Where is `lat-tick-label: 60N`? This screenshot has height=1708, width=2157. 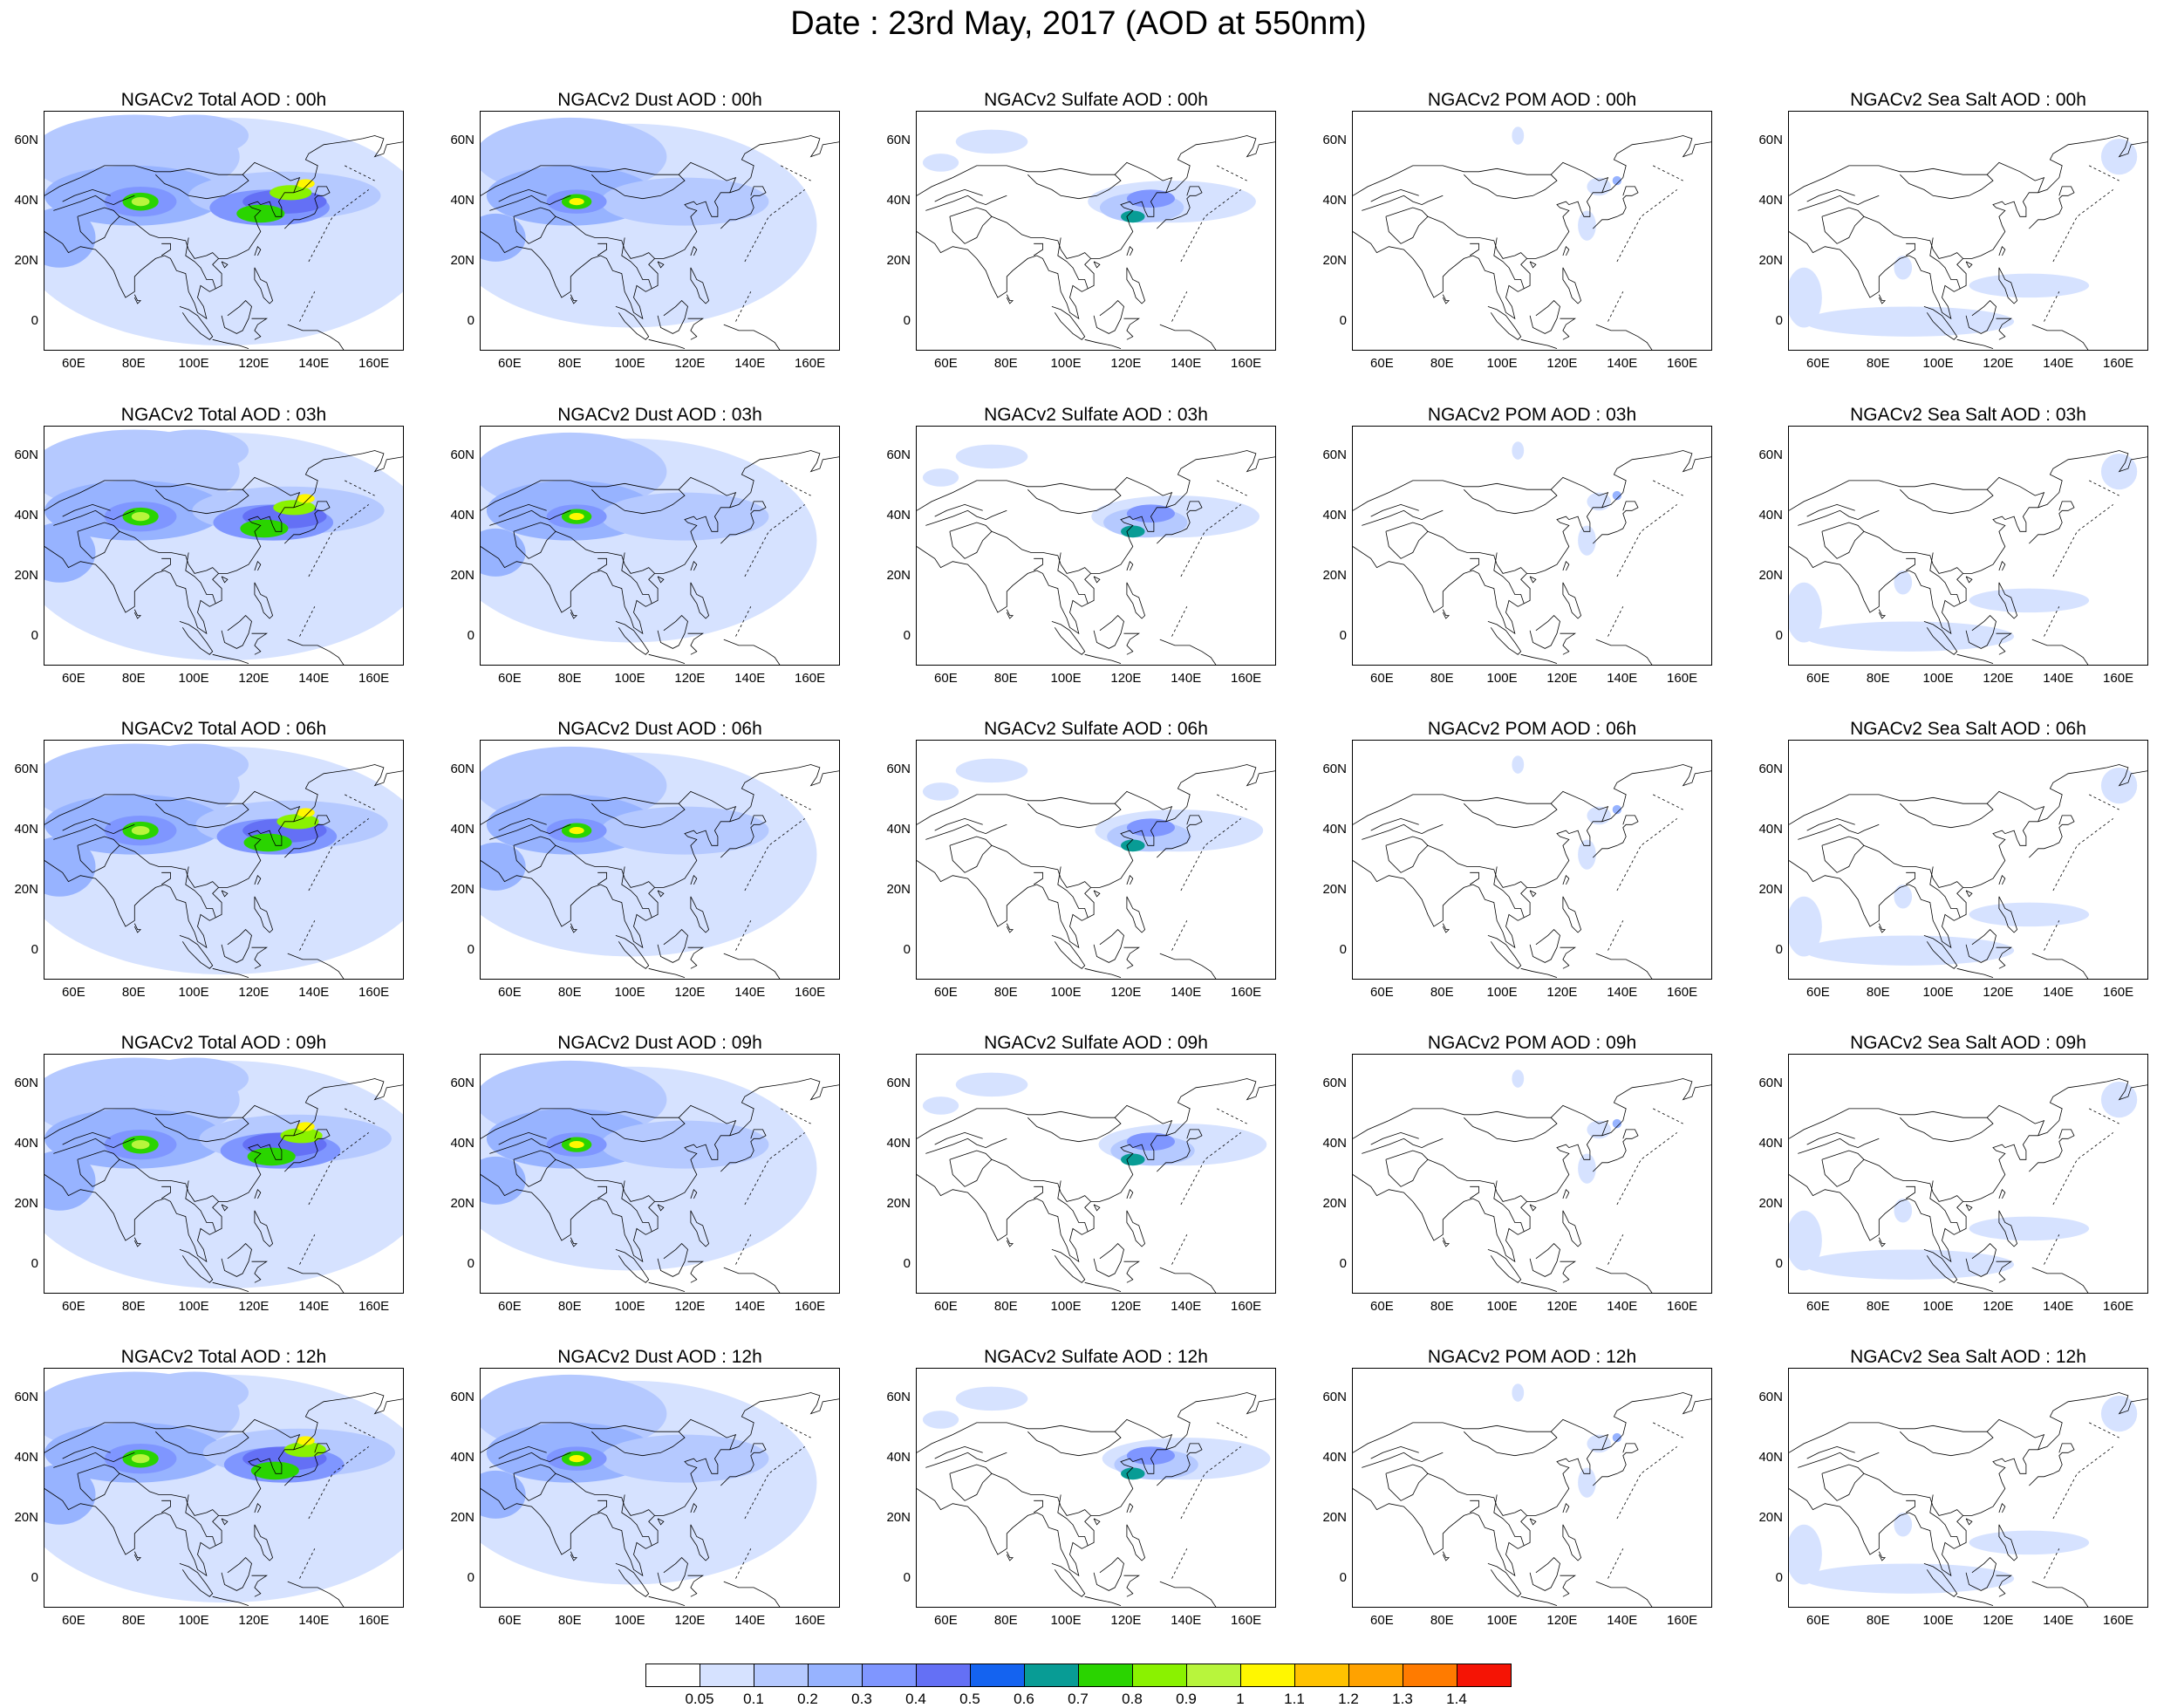 lat-tick-label: 60N is located at coordinates (462, 1397).